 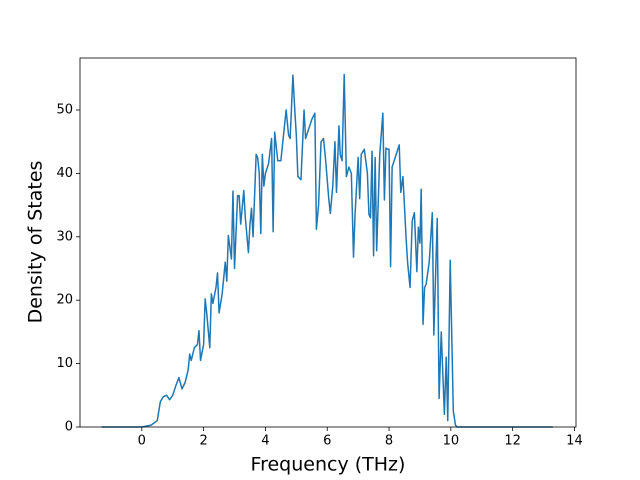 I want to click on y-tick-label: 30, so click(x=64, y=236).